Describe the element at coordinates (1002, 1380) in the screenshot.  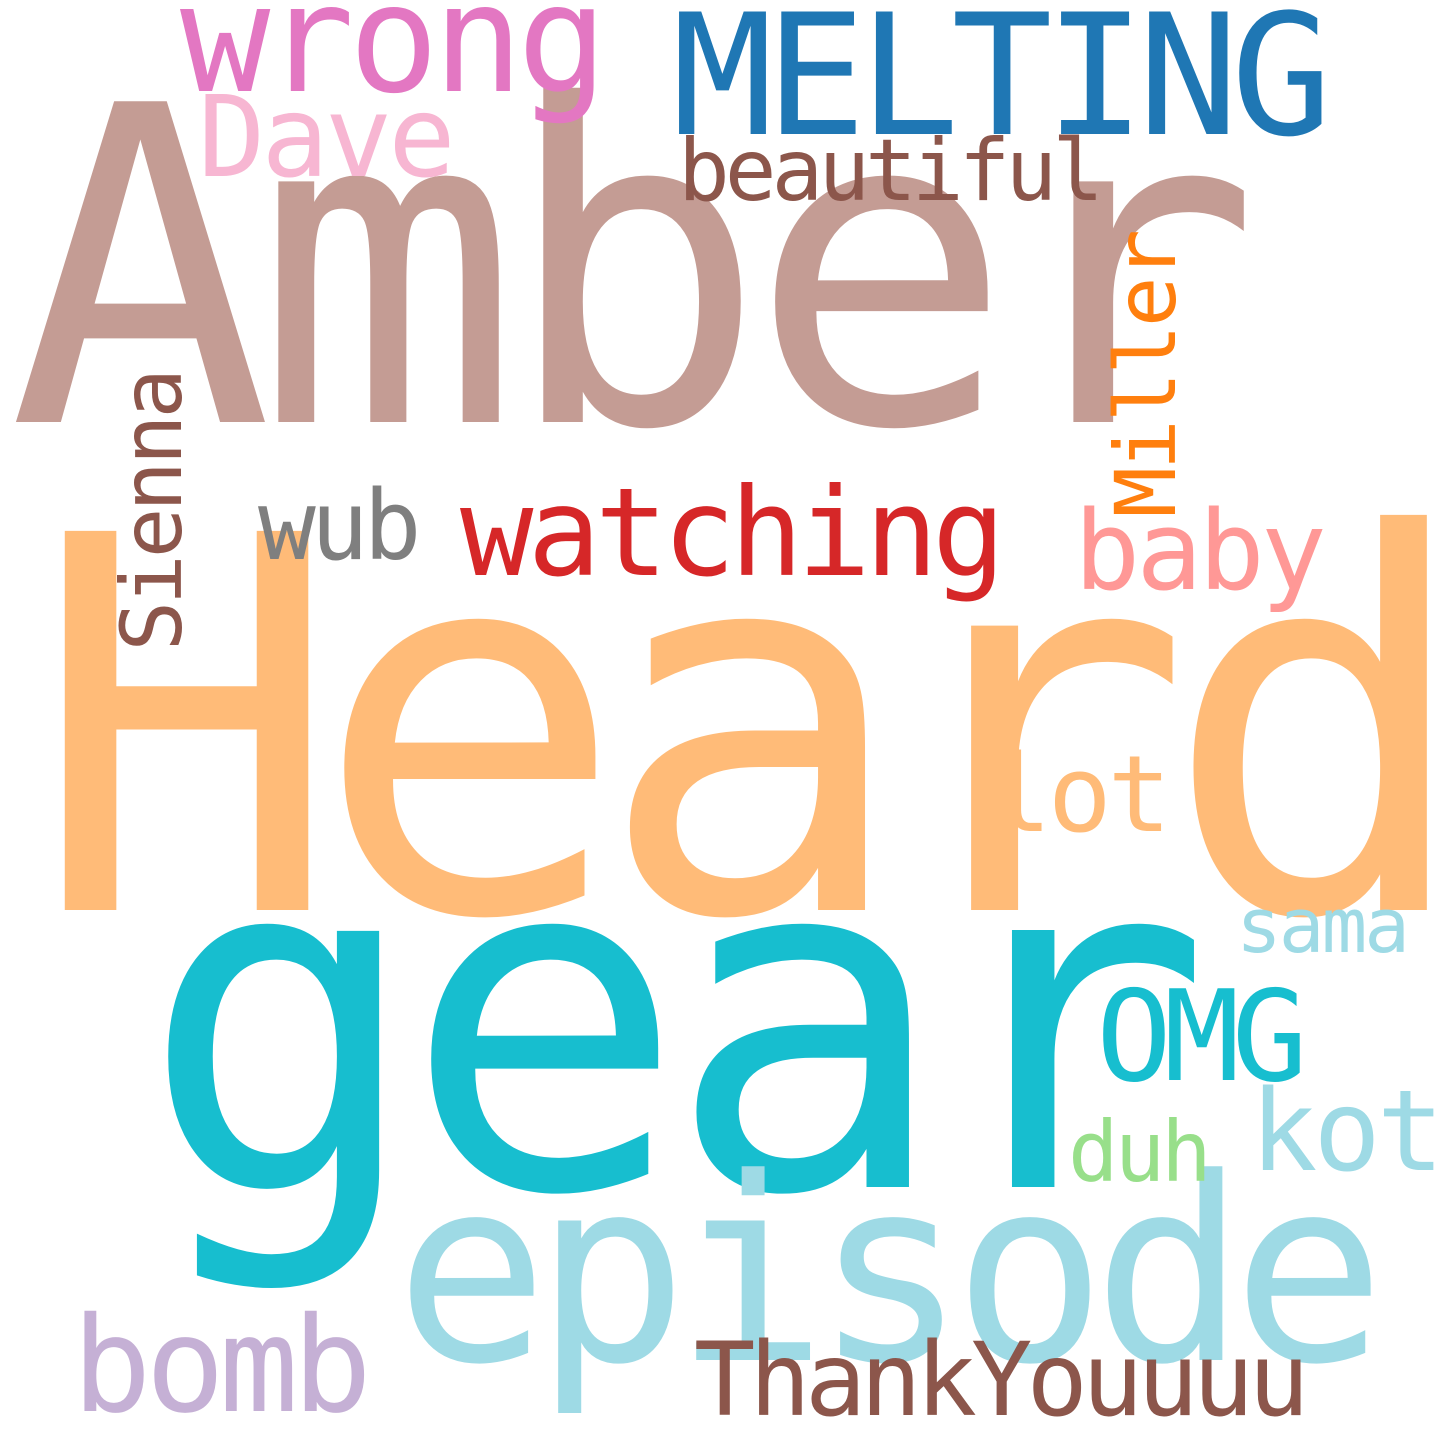
I see `word-thankyouuuu: ThankYouuuu` at that location.